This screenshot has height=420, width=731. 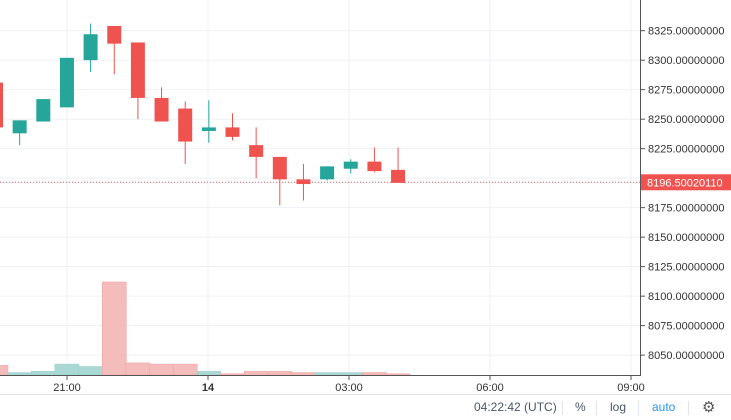 I want to click on current-price-label: 8196.50020110, so click(x=685, y=183).